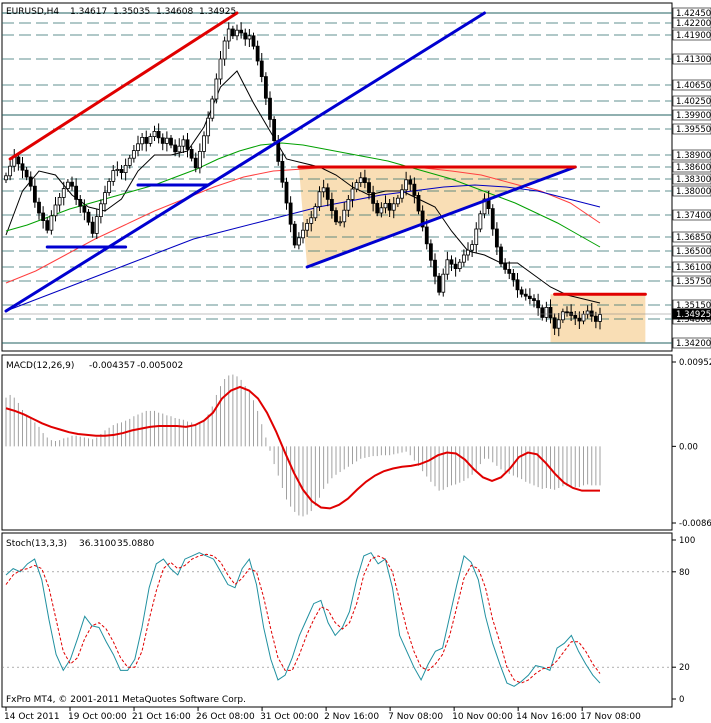 This screenshot has width=711, height=723. I want to click on price-axis-label: 1.37400, so click(693, 216).